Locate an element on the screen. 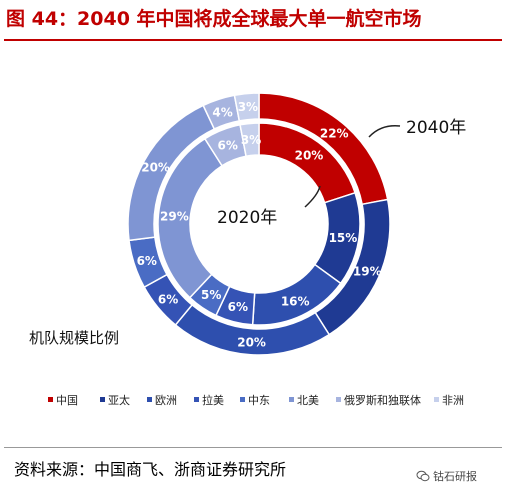  slice-label-outer-2: 20% is located at coordinates (251, 342).